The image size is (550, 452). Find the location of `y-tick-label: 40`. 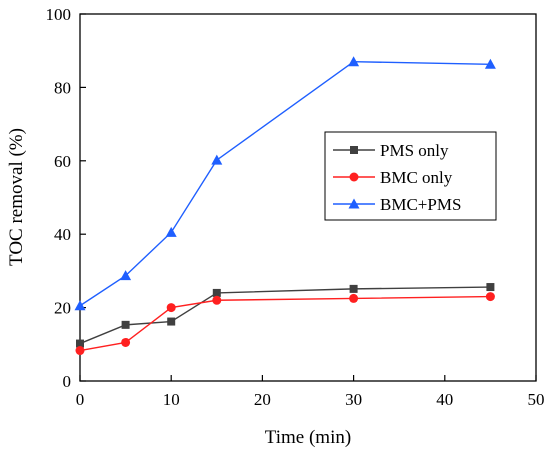

y-tick-label: 40 is located at coordinates (62, 234).